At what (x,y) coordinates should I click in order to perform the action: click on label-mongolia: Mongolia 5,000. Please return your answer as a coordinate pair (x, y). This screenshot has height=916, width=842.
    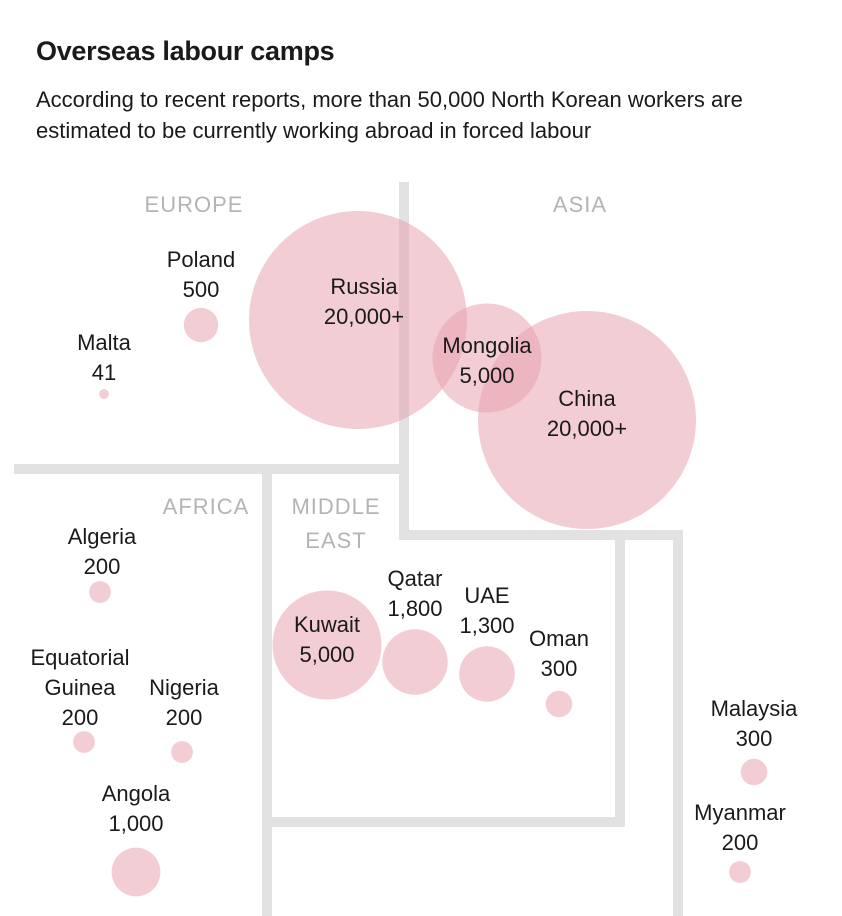
    Looking at the image, I should click on (487, 360).